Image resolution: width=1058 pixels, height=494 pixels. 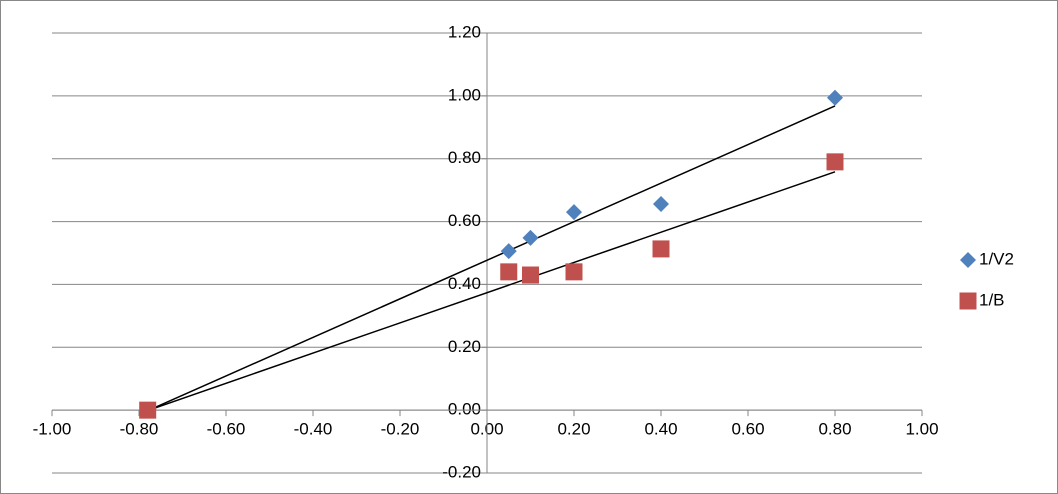 I want to click on x-tick-label: -0.20, so click(x=400, y=429).